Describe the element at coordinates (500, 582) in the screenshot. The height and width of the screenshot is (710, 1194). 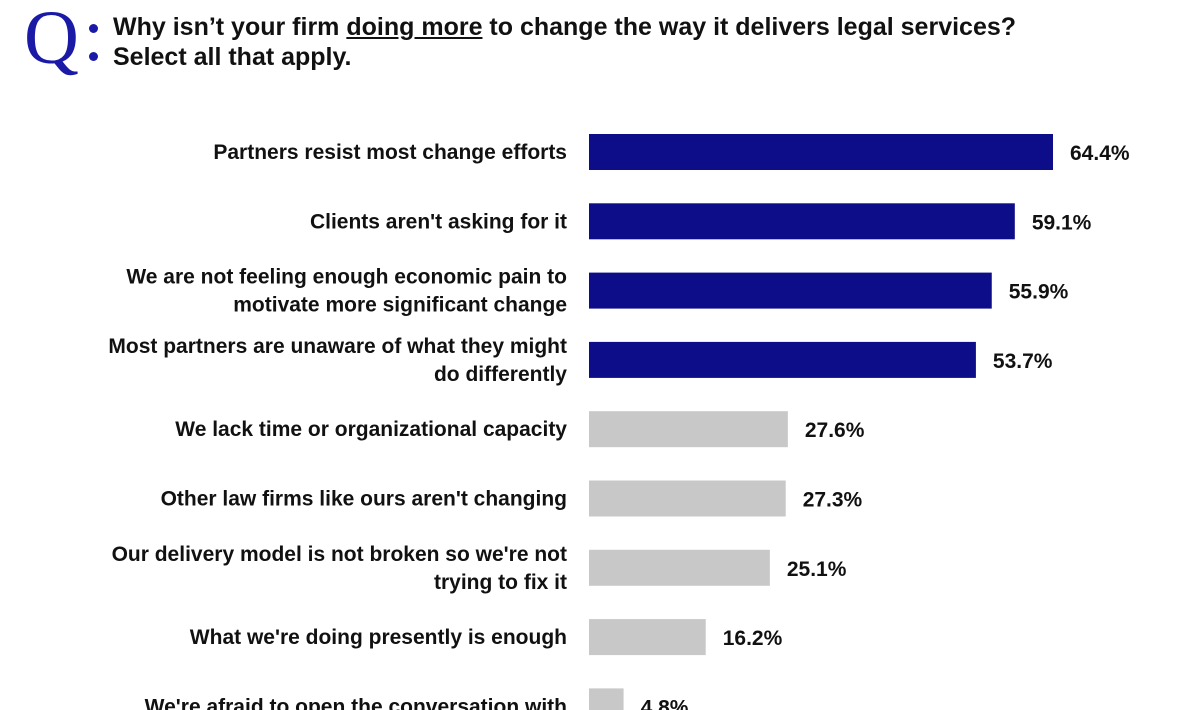
I see `category-label-7-line-2: trying to fix it` at that location.